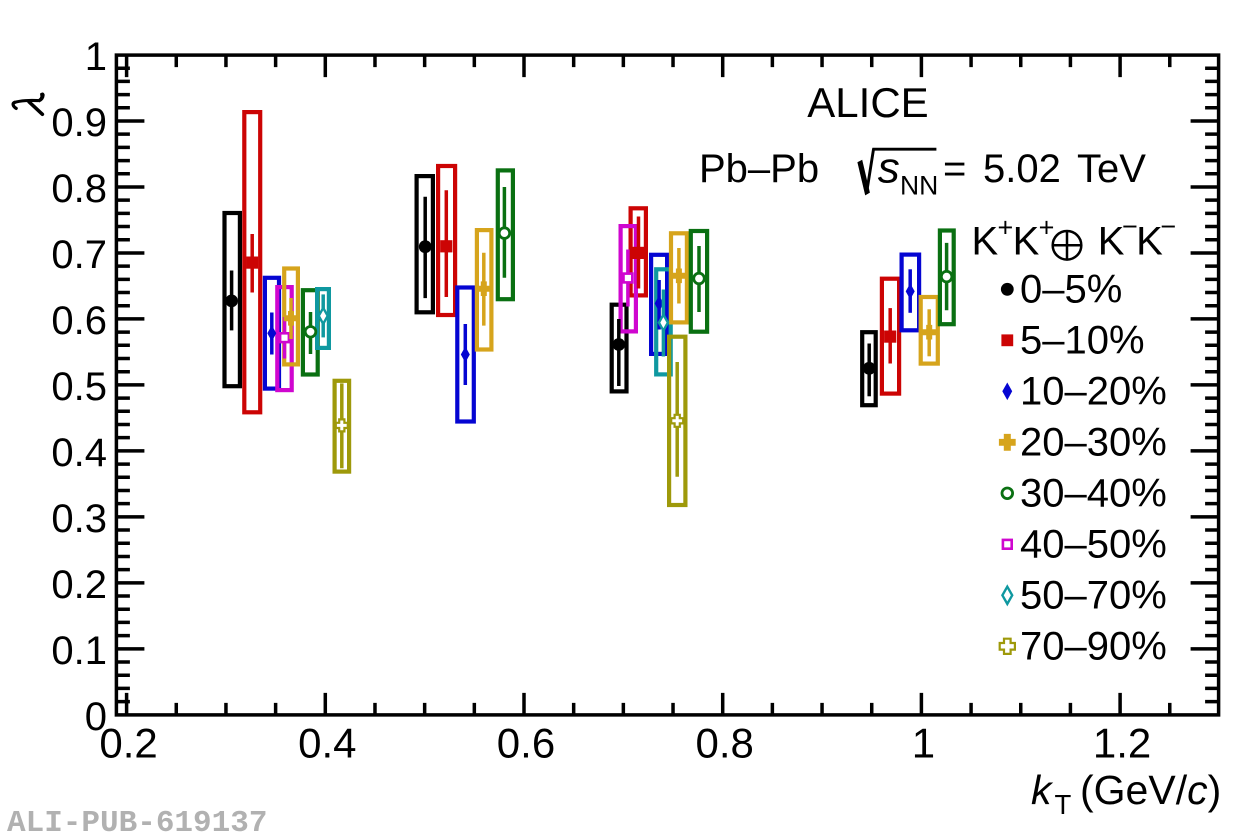 This screenshot has height=835, width=1251. Describe the element at coordinates (79, 255) in the screenshot. I see `svg-text: 0.7` at that location.